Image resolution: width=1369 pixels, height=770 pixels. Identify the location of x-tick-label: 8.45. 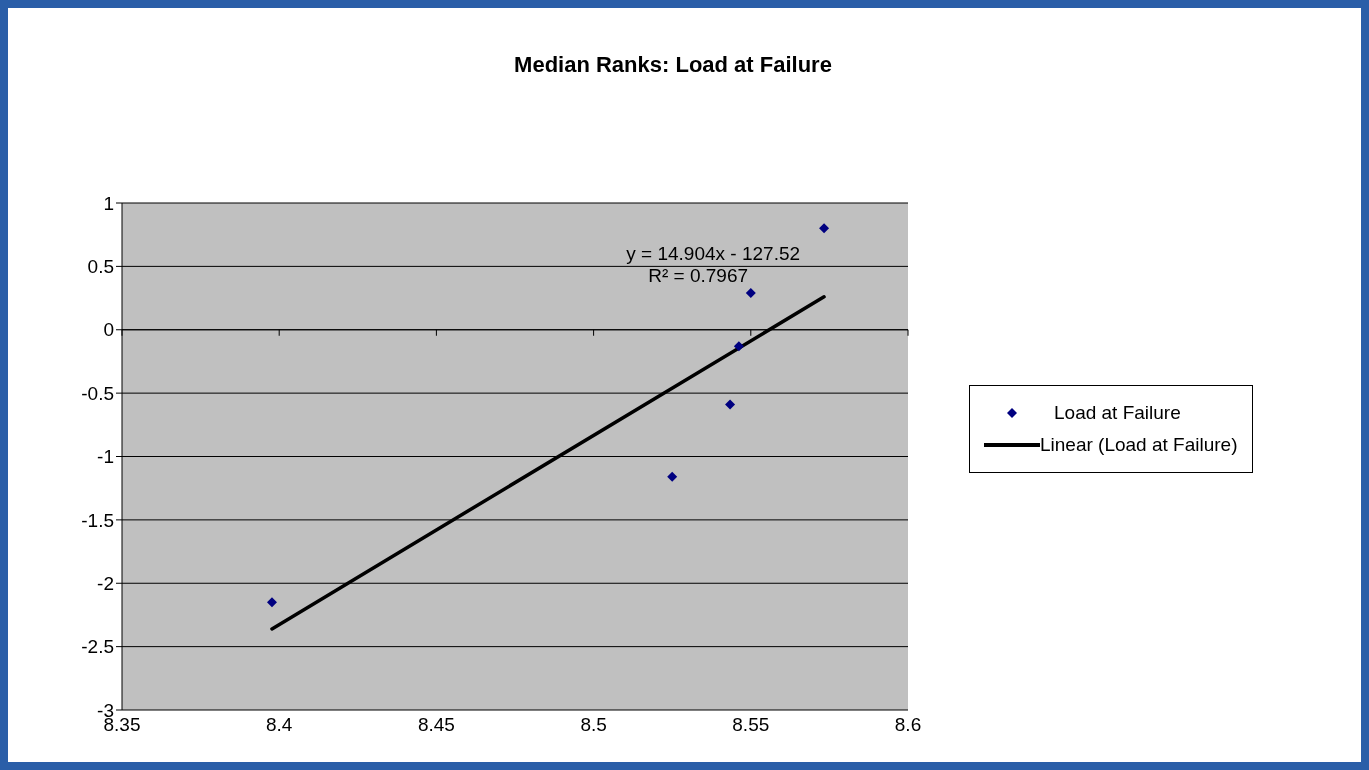
(436, 725).